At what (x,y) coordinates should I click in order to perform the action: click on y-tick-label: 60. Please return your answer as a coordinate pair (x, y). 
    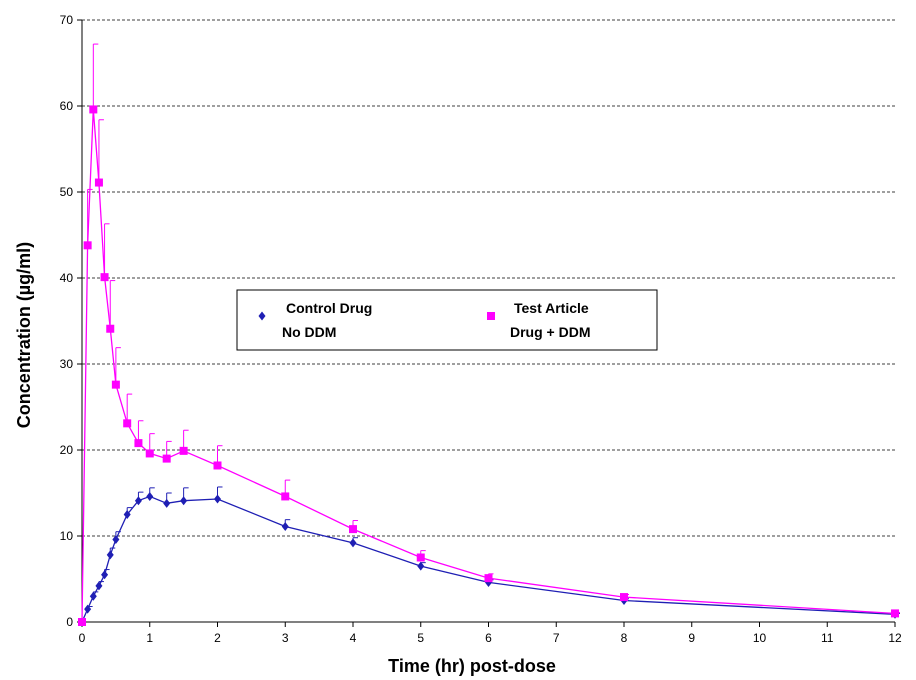
    Looking at the image, I should click on (67, 106).